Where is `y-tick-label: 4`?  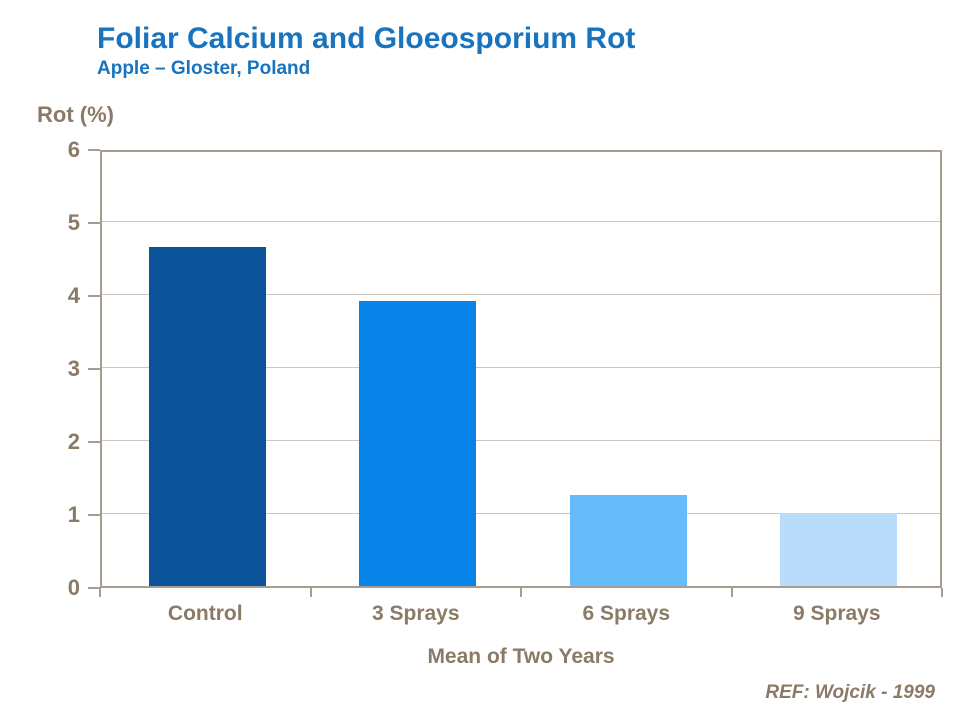 y-tick-label: 4 is located at coordinates (73, 295).